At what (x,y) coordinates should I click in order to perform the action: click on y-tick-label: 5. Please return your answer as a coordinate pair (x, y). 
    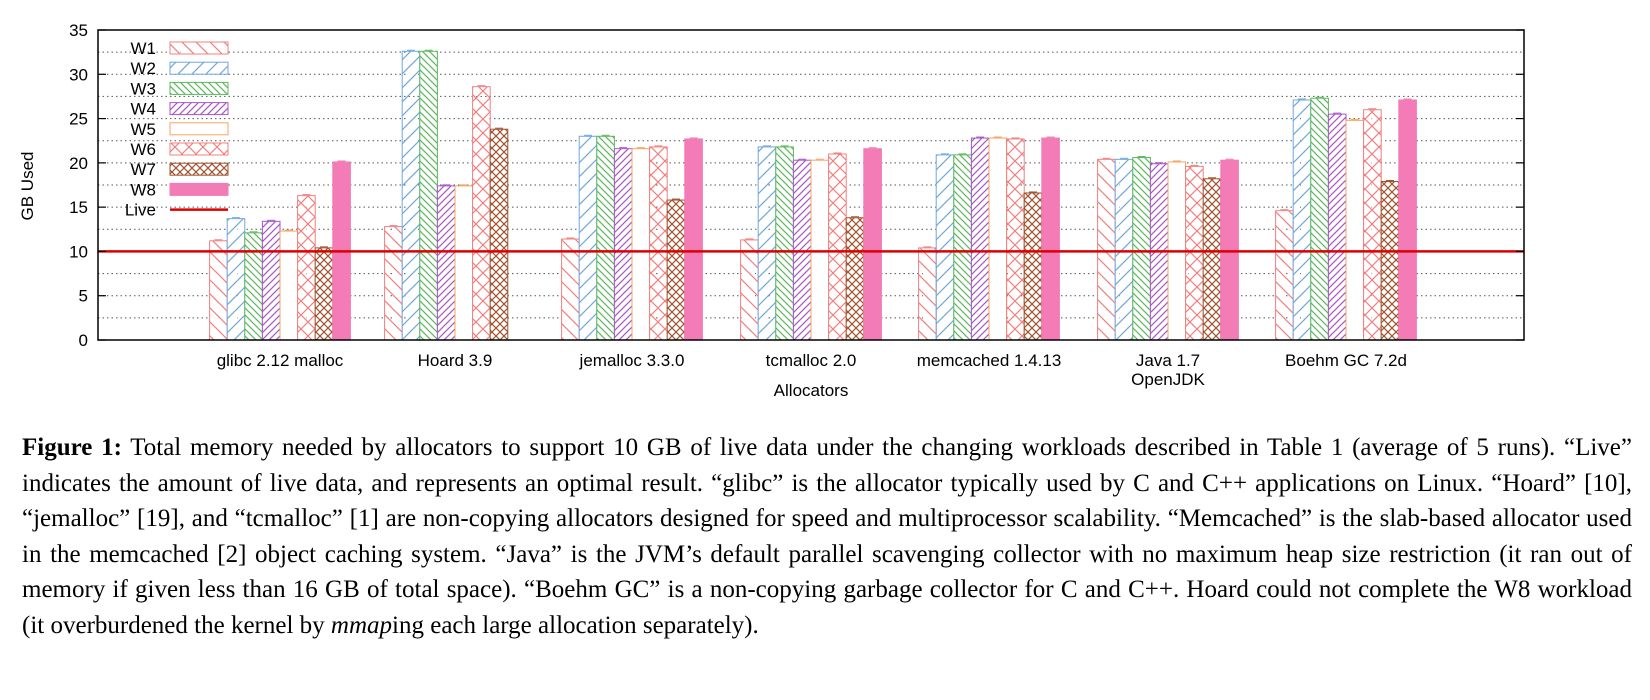
    Looking at the image, I should click on (83, 296).